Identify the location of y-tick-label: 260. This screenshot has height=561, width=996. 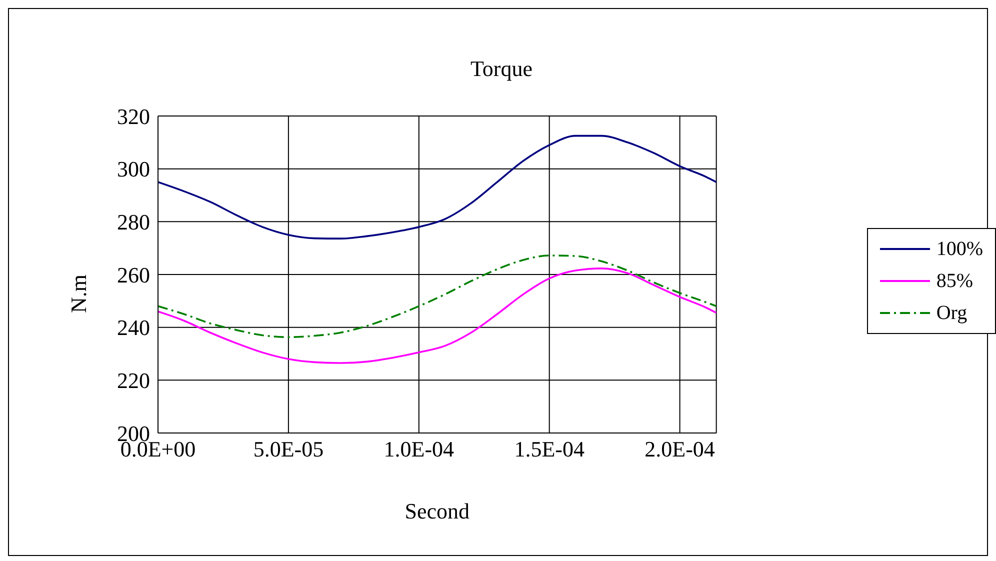
(133, 275).